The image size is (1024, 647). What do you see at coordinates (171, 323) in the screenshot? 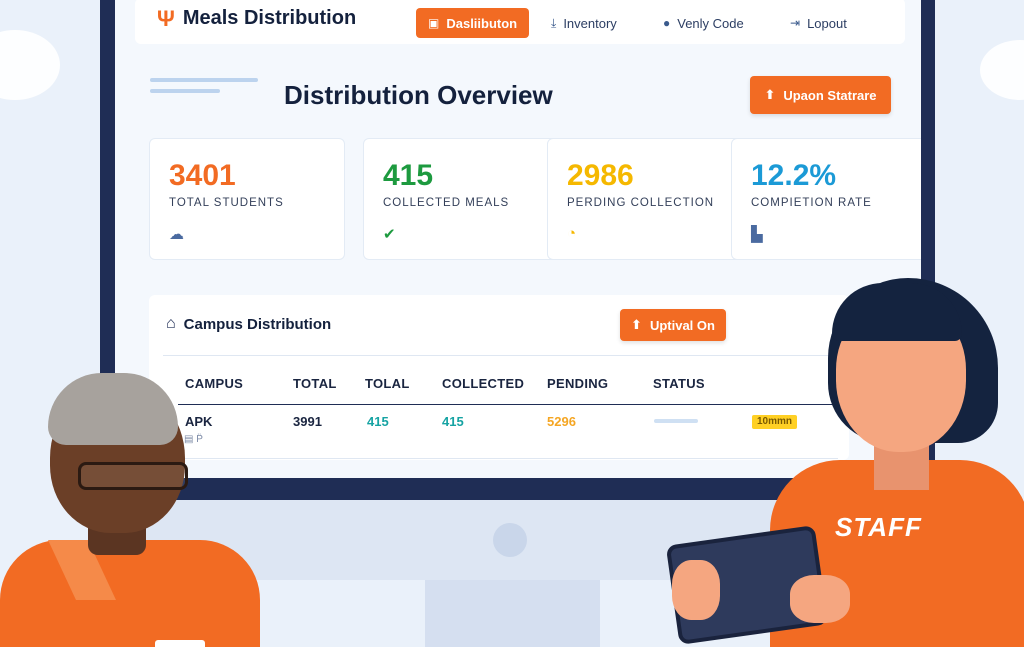
I see `building-icon: ⌂` at bounding box center [171, 323].